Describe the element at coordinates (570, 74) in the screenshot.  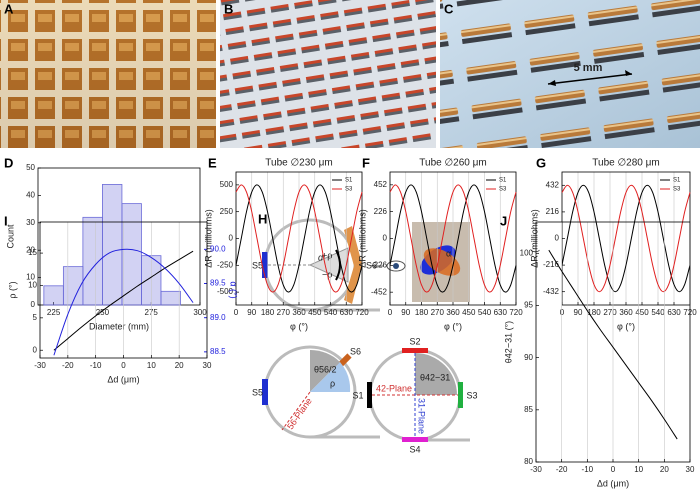
I see `photo-c-texture` at that location.